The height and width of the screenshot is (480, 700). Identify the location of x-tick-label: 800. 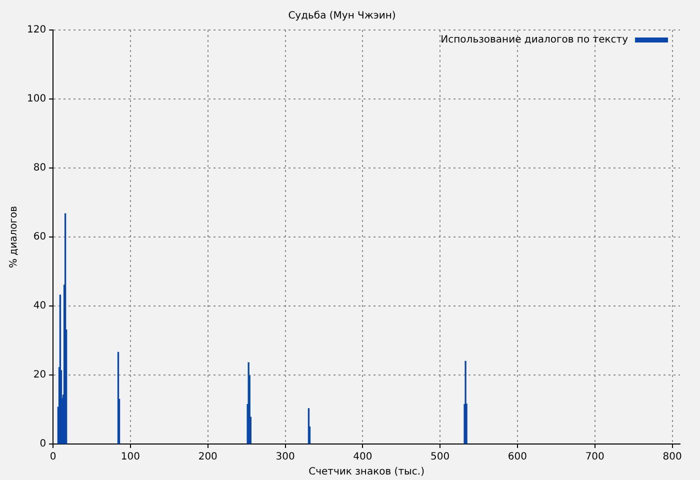
(672, 457).